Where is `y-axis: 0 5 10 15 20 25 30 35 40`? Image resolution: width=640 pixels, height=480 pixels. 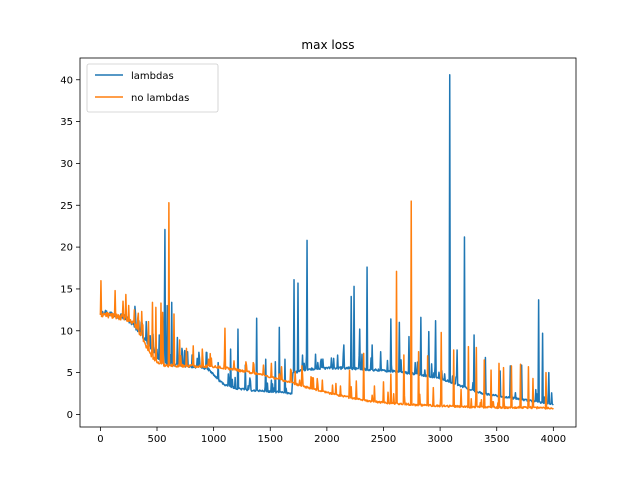
y-axis: 0 5 10 15 20 25 30 35 40 is located at coordinates (70, 248).